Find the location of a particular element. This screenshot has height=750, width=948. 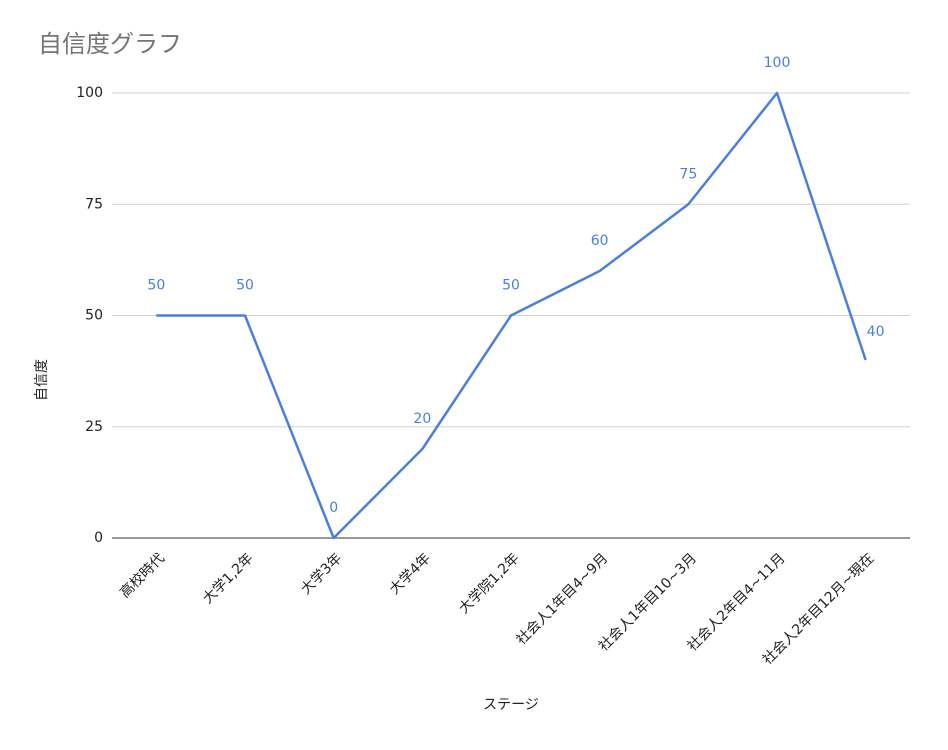

x-tick-label: 大学3年 is located at coordinates (321, 573).